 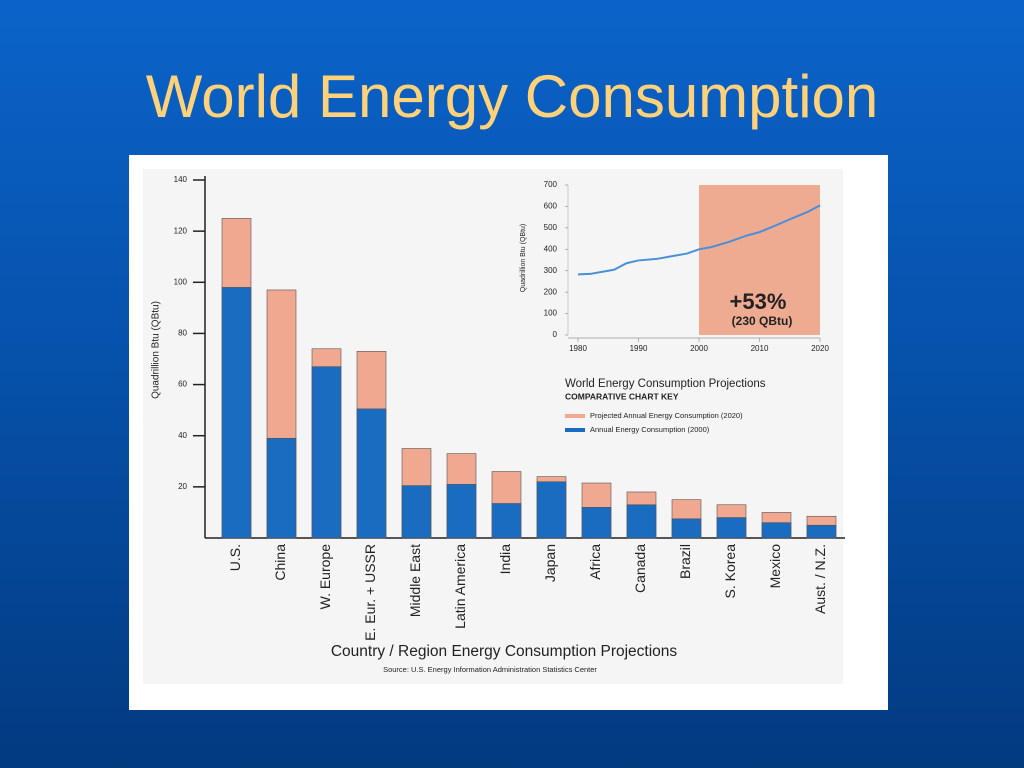 What do you see at coordinates (551, 291) in the screenshot?
I see `y-tick-label: 200` at bounding box center [551, 291].